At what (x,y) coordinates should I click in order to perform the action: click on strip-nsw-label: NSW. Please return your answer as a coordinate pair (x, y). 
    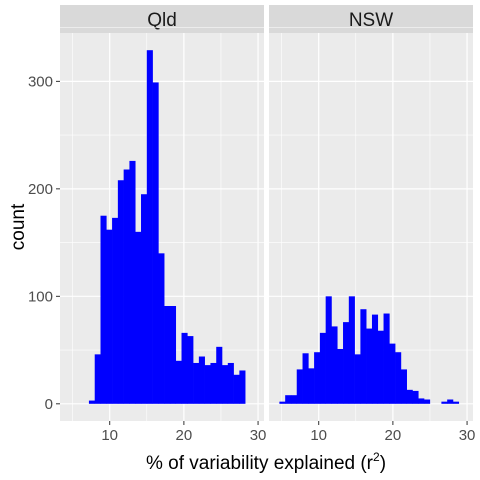
    Looking at the image, I should click on (371, 20).